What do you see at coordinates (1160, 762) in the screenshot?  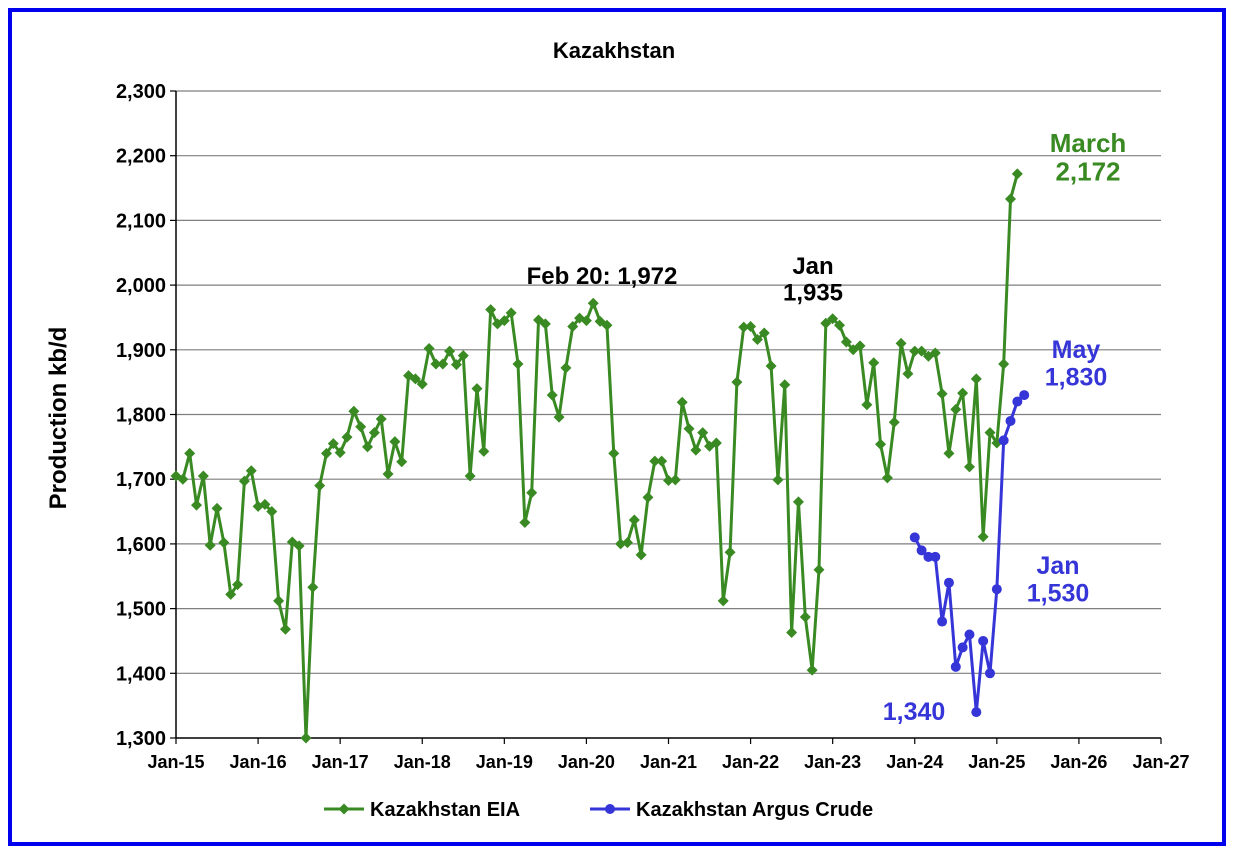 I see `x-tick-label: Jan-27` at bounding box center [1160, 762].